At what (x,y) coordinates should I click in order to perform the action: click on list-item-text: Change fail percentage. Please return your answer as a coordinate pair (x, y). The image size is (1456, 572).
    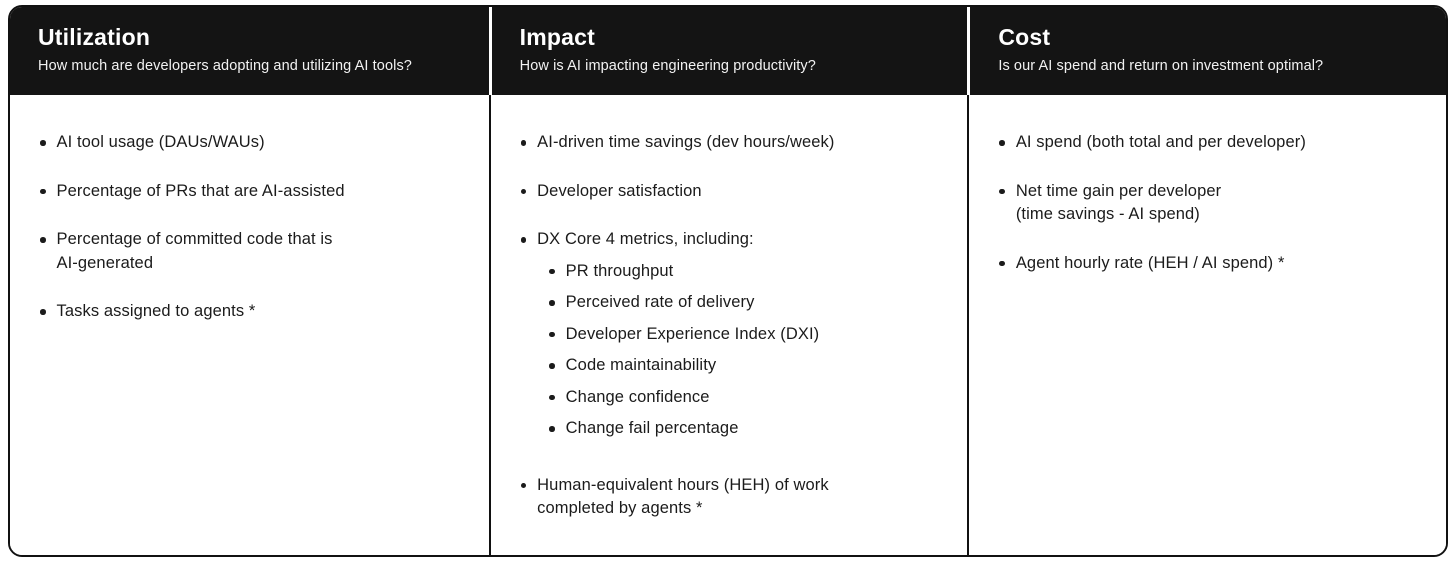
    Looking at the image, I should click on (652, 428).